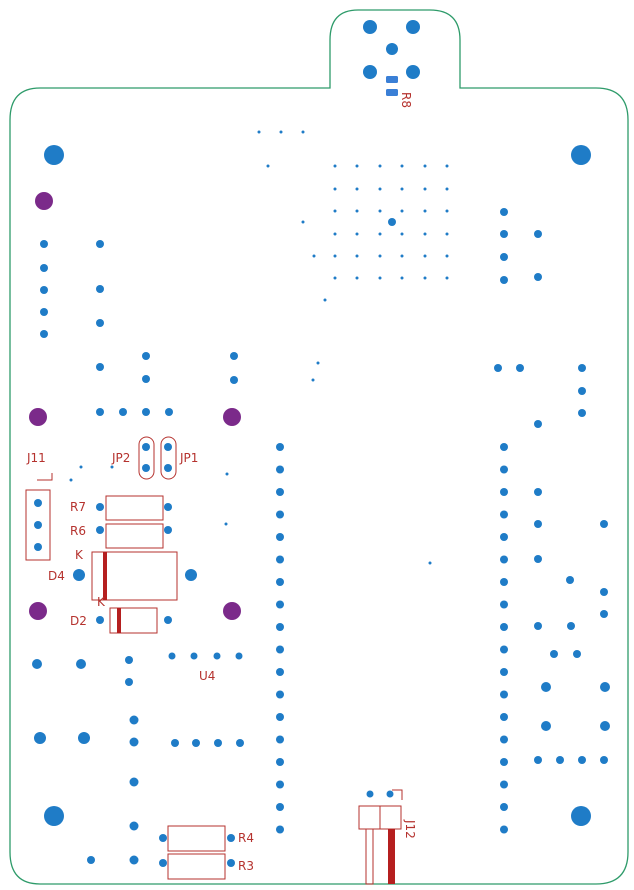  I want to click on top-connector-pads, so click(391, 49).